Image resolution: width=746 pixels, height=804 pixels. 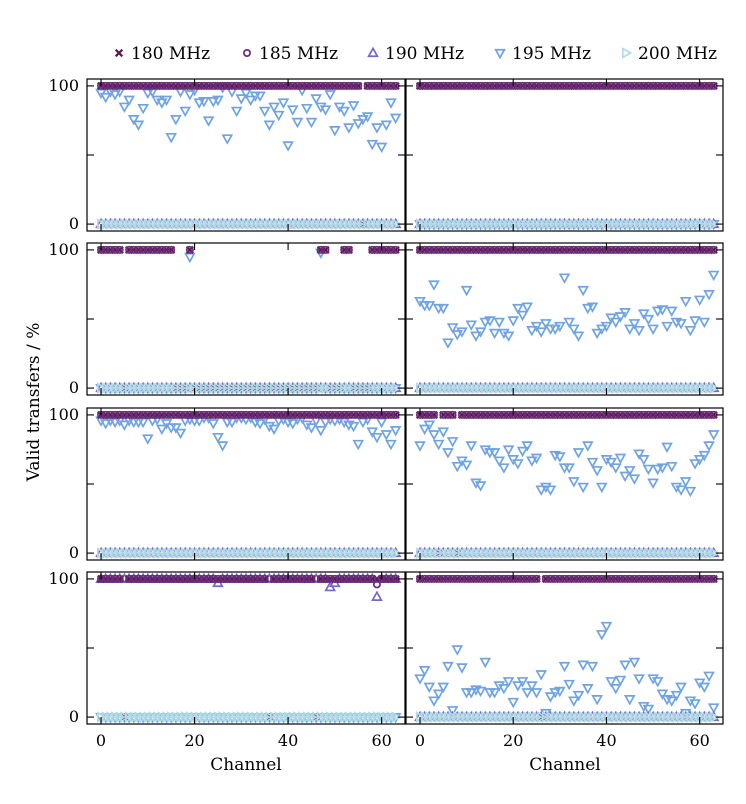 I want to click on panel-r3-c2, so click(x=564, y=484).